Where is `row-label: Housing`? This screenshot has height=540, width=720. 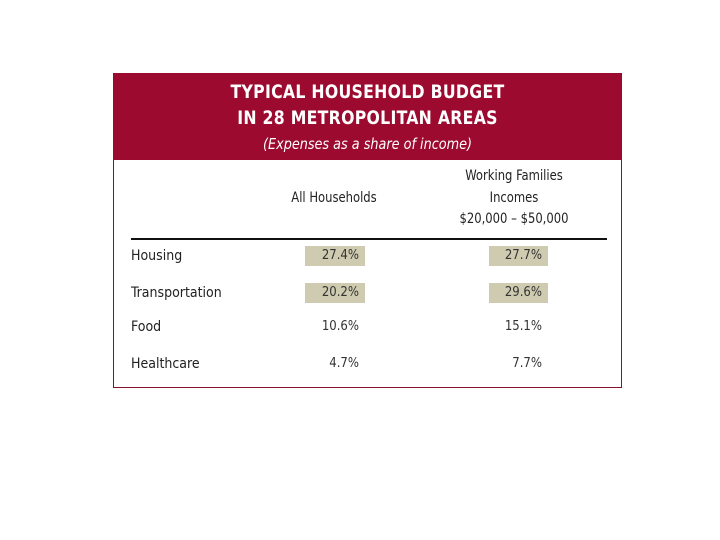
row-label: Housing is located at coordinates (157, 256).